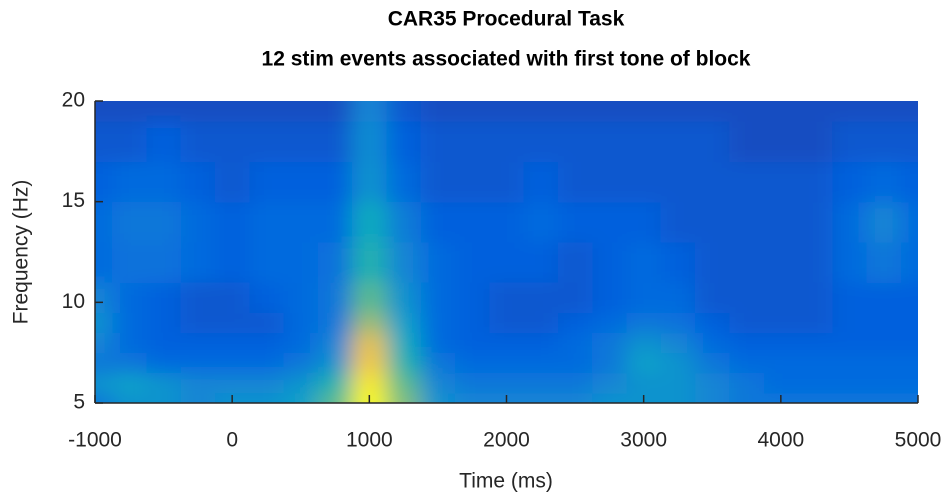  Describe the element at coordinates (506, 481) in the screenshot. I see `x-axis-label: Time (ms)` at that location.